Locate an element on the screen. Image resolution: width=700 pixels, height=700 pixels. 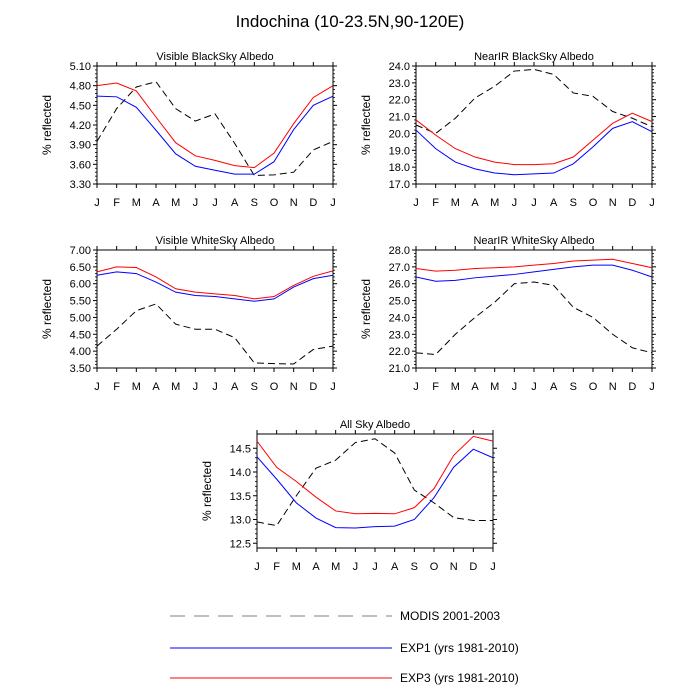
panel-title: All Sky Albedo is located at coordinates (375, 425).